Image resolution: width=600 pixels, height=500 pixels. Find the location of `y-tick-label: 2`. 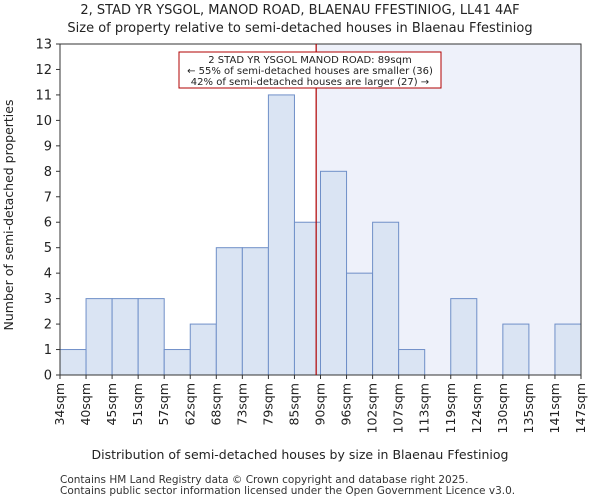

y-tick-label: 2 is located at coordinates (48, 325).